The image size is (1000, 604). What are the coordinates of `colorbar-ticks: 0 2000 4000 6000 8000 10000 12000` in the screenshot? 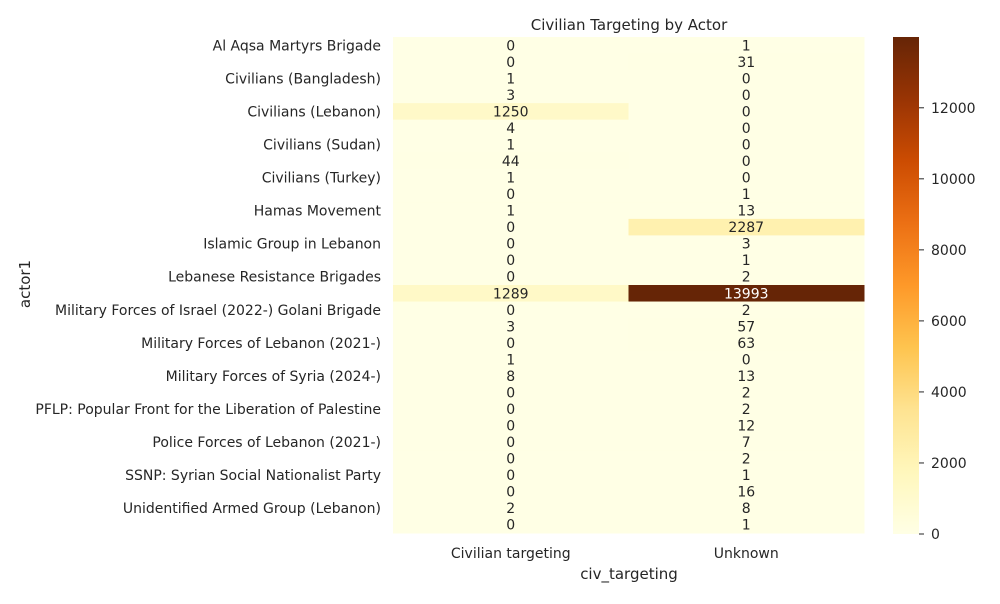 It's located at (947, 322).